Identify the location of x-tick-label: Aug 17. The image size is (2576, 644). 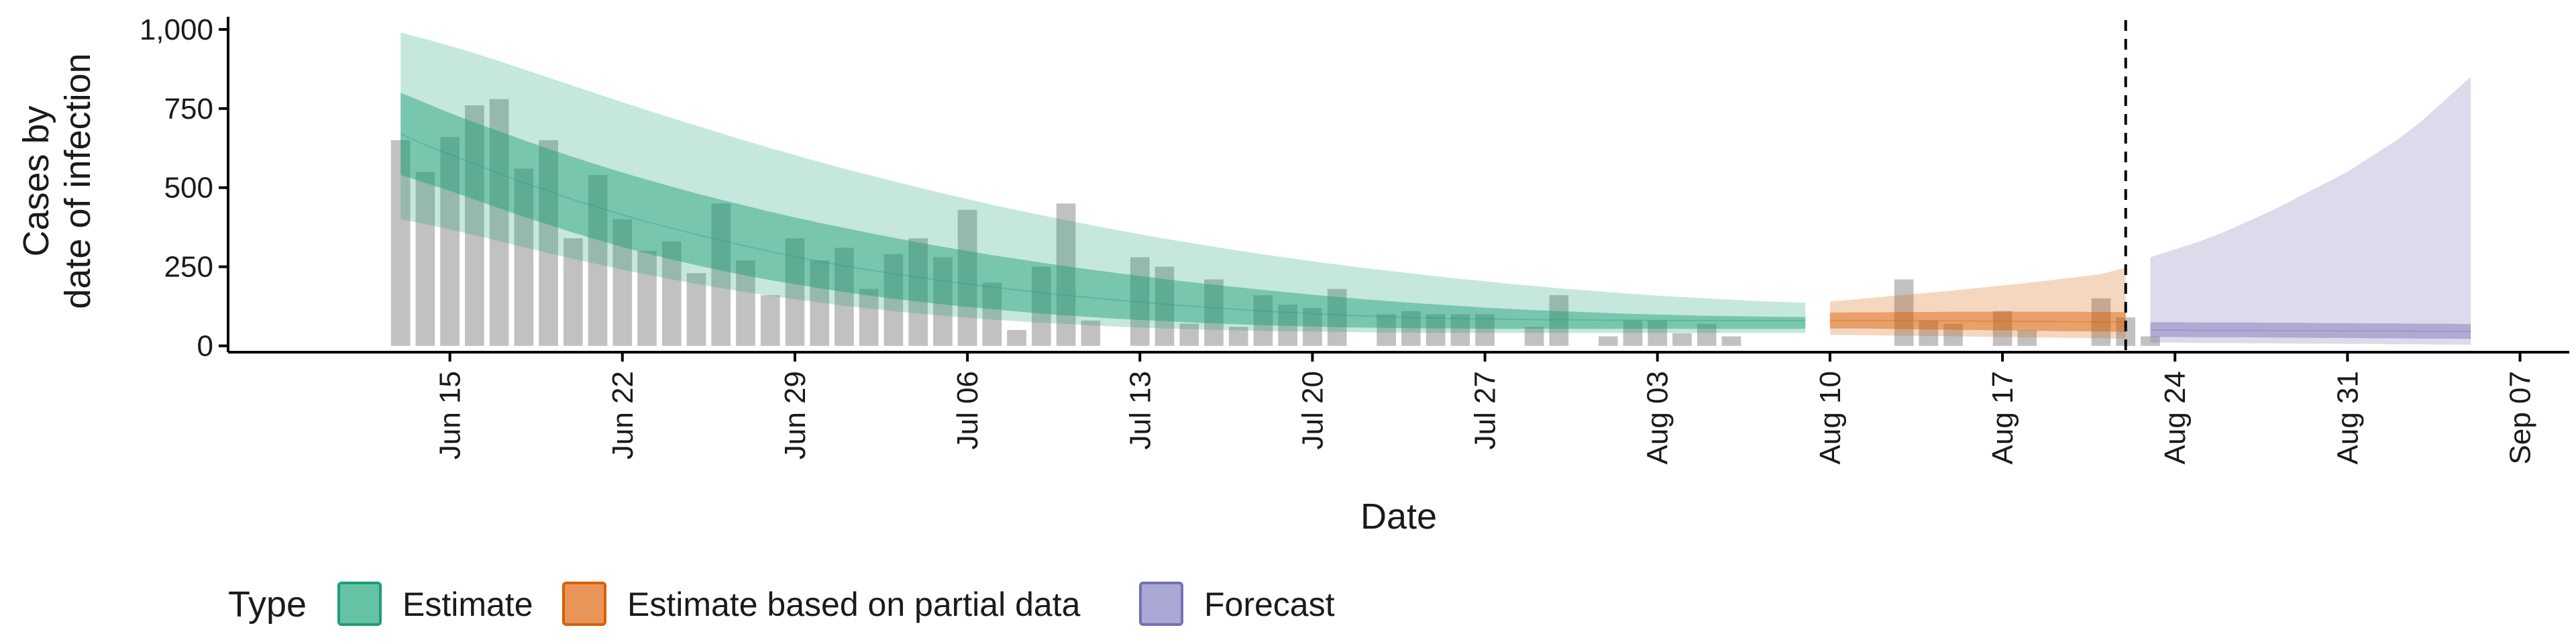
(2002, 417).